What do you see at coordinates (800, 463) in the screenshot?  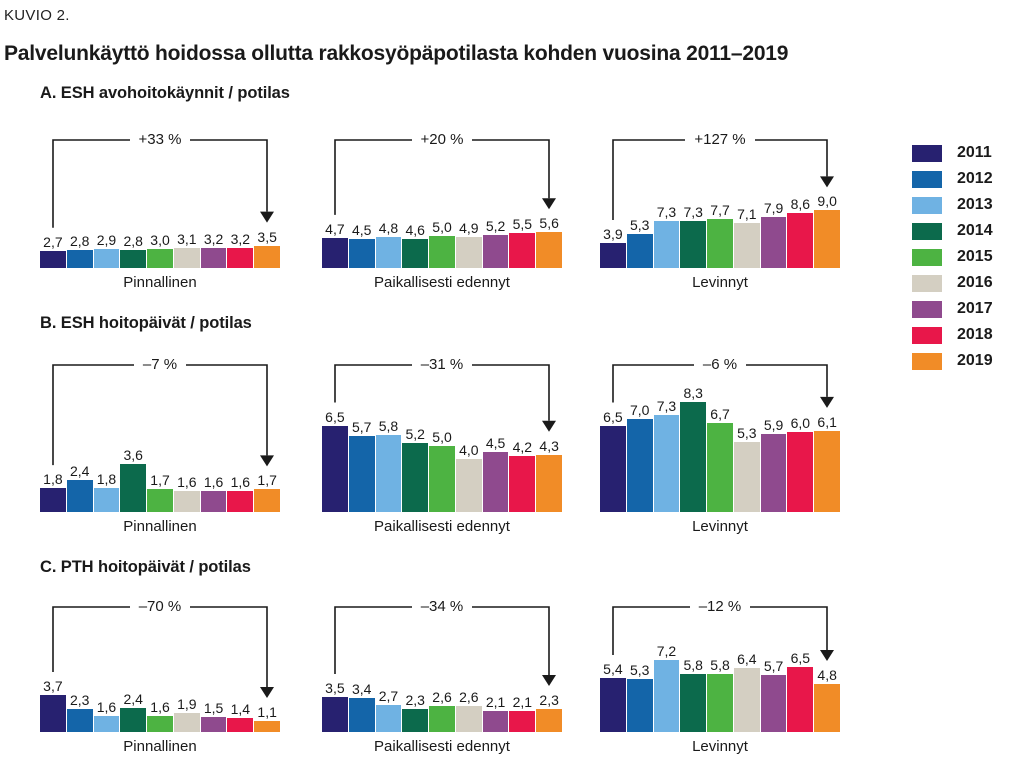 I see `bar-cell: 6,0` at bounding box center [800, 463].